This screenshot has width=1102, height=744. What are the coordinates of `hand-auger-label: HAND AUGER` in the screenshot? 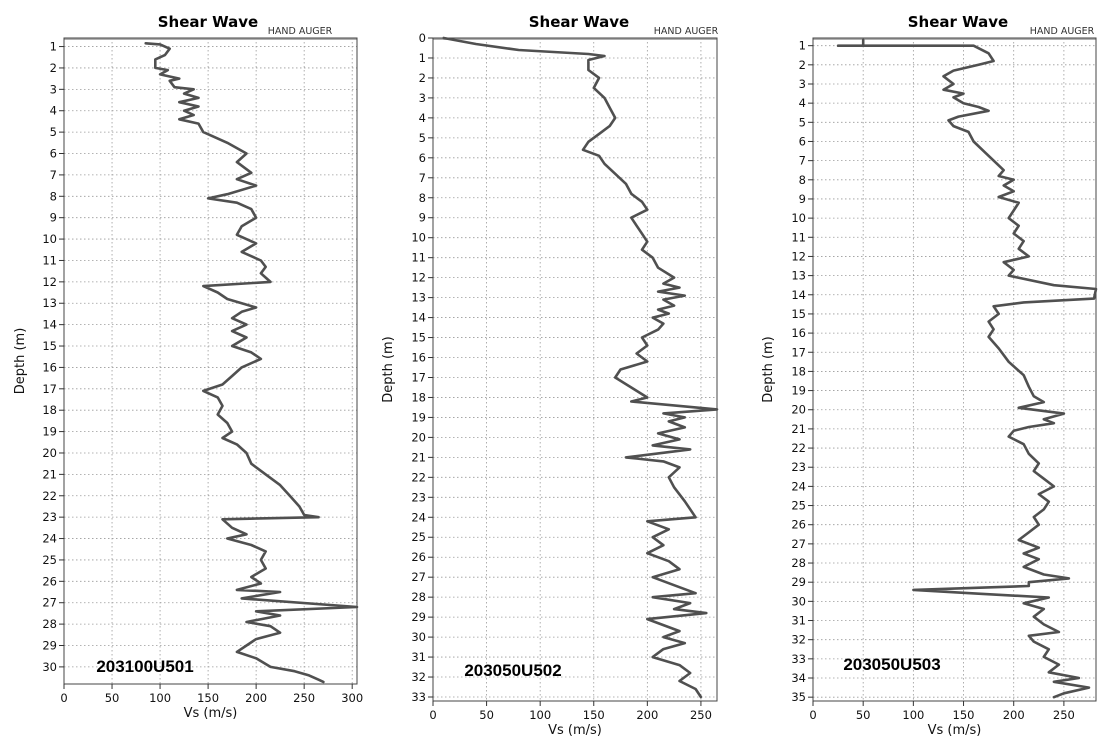 It's located at (1062, 31).